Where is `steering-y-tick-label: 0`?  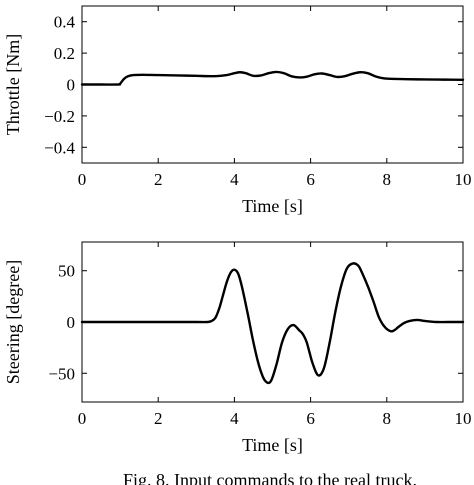
steering-y-tick-label: 0 is located at coordinates (71, 322).